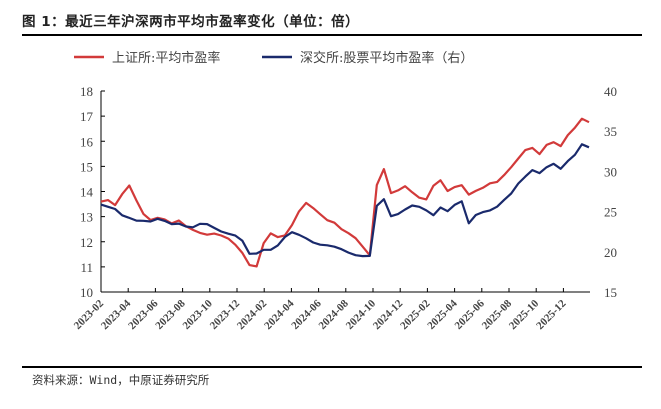 This screenshot has width=661, height=409. I want to click on legend-label-sh: 上证所:平均市盈率, so click(166, 58).